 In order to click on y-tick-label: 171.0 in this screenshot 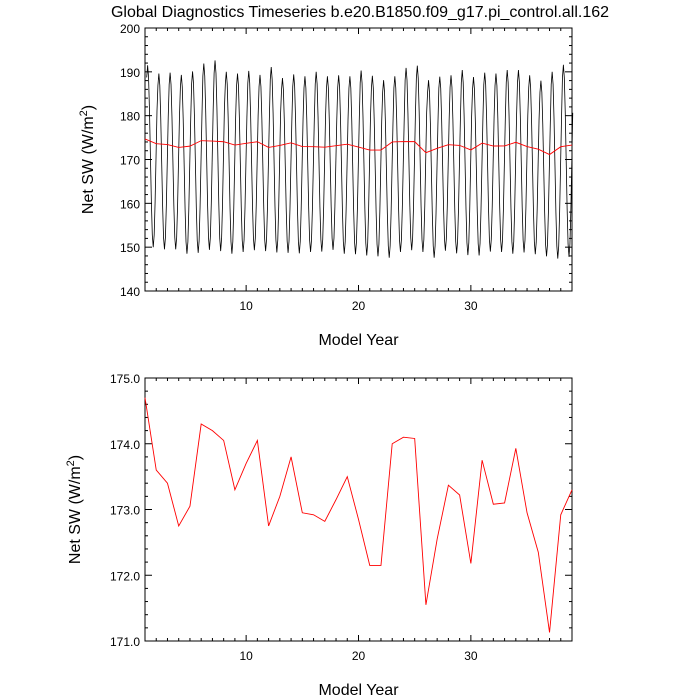, I will do `click(125, 642)`.